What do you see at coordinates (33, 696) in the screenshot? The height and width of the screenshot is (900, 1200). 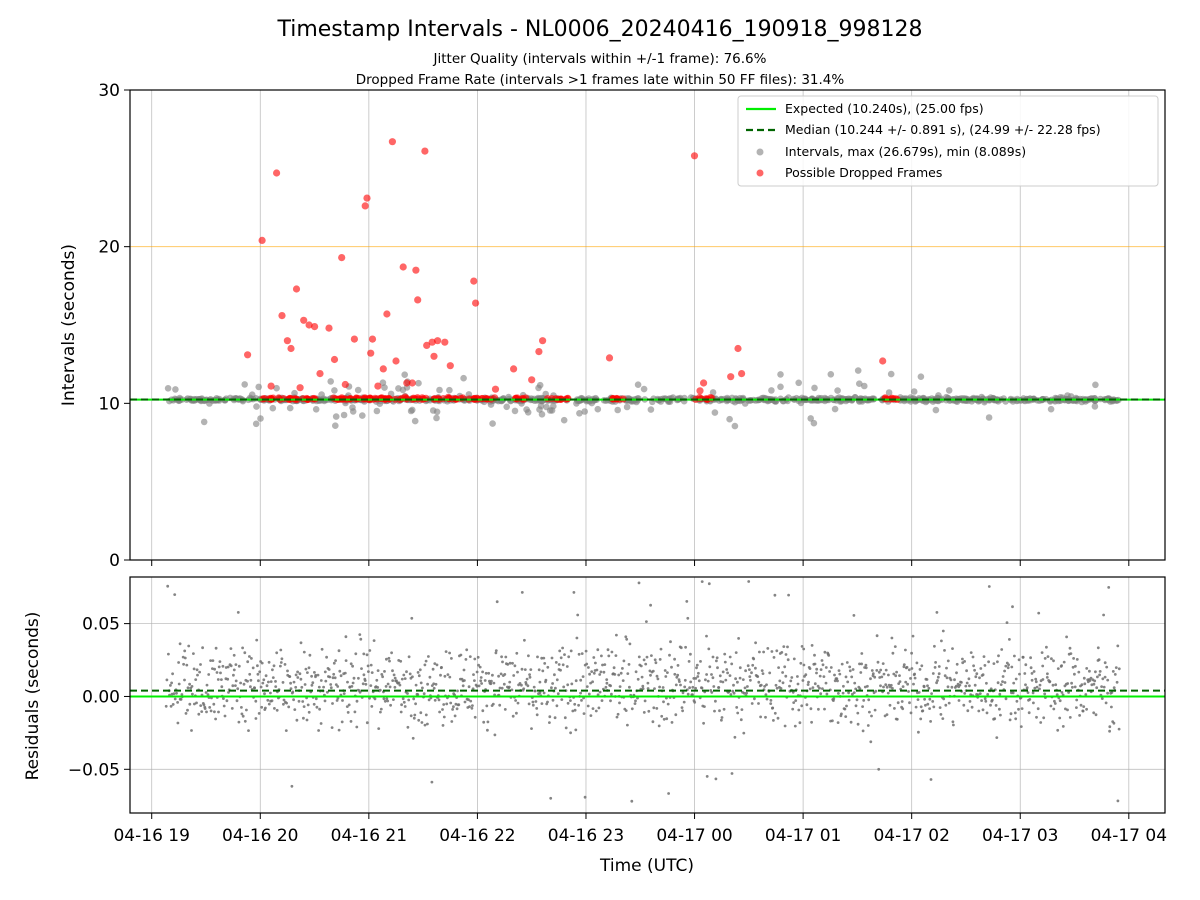 I see `bottom-y-axis-label: Residuals (seconds)` at bounding box center [33, 696].